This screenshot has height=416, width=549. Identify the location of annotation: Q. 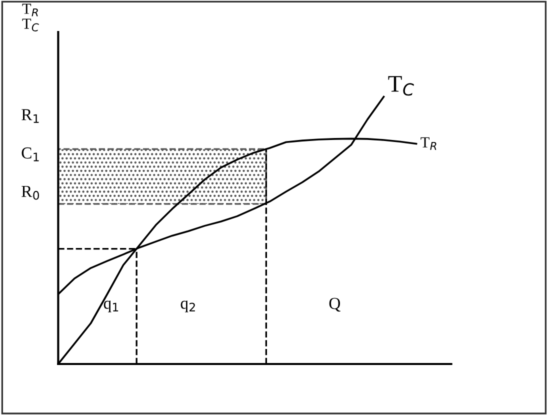
(334, 305).